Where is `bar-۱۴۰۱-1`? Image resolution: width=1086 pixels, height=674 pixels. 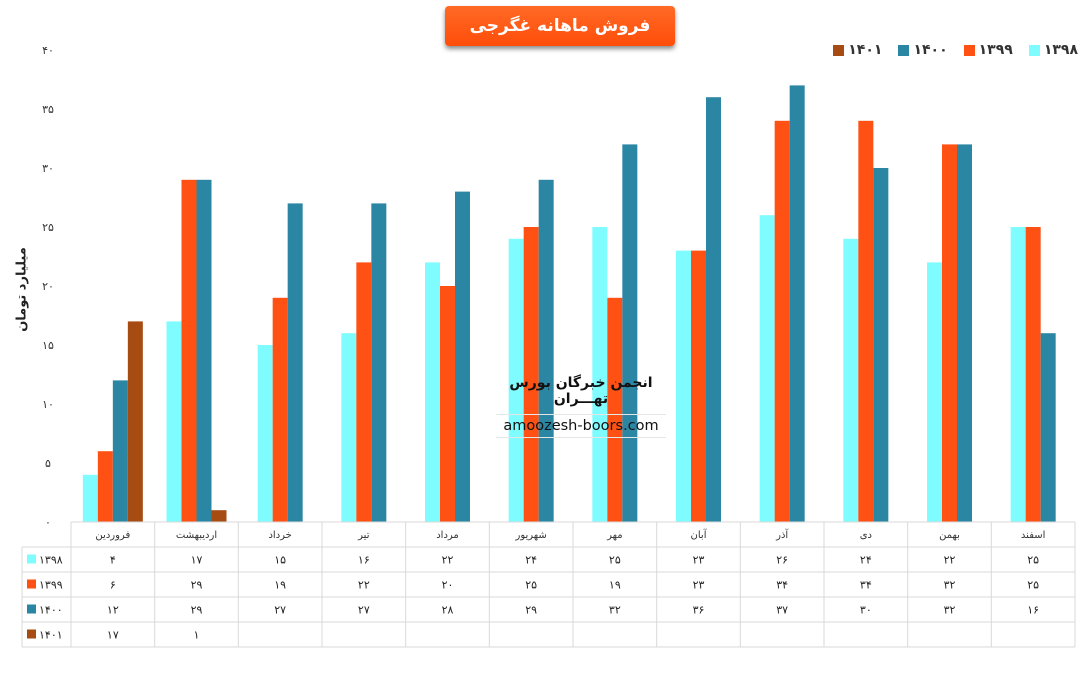 bar-۱۴۰۱-1 is located at coordinates (219, 516).